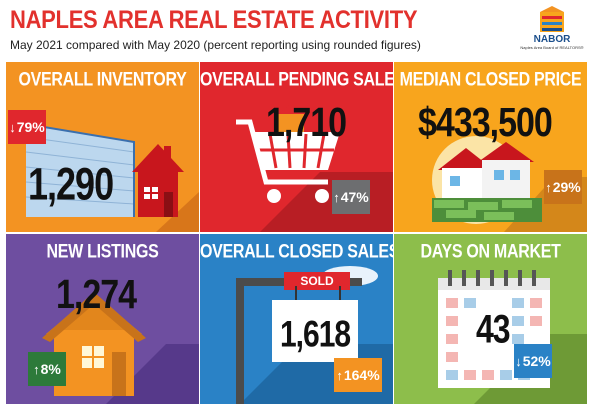 The image size is (592, 417). I want to click on change-value: 52%, so click(536, 361).